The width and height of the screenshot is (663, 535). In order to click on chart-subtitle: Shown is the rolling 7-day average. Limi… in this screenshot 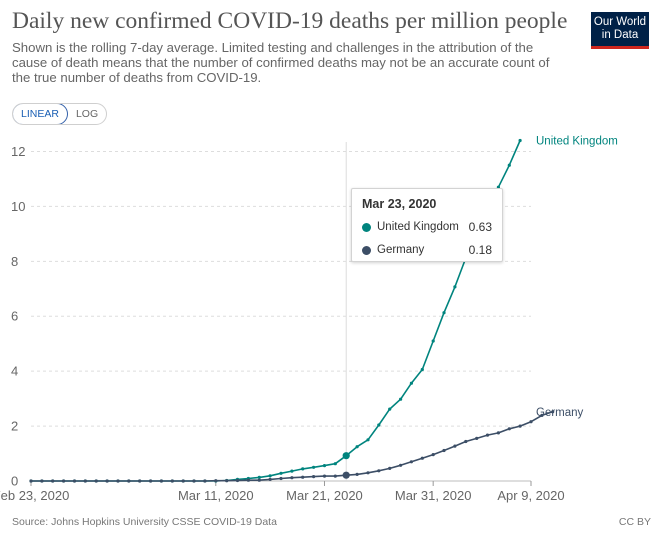, I will do `click(281, 62)`.